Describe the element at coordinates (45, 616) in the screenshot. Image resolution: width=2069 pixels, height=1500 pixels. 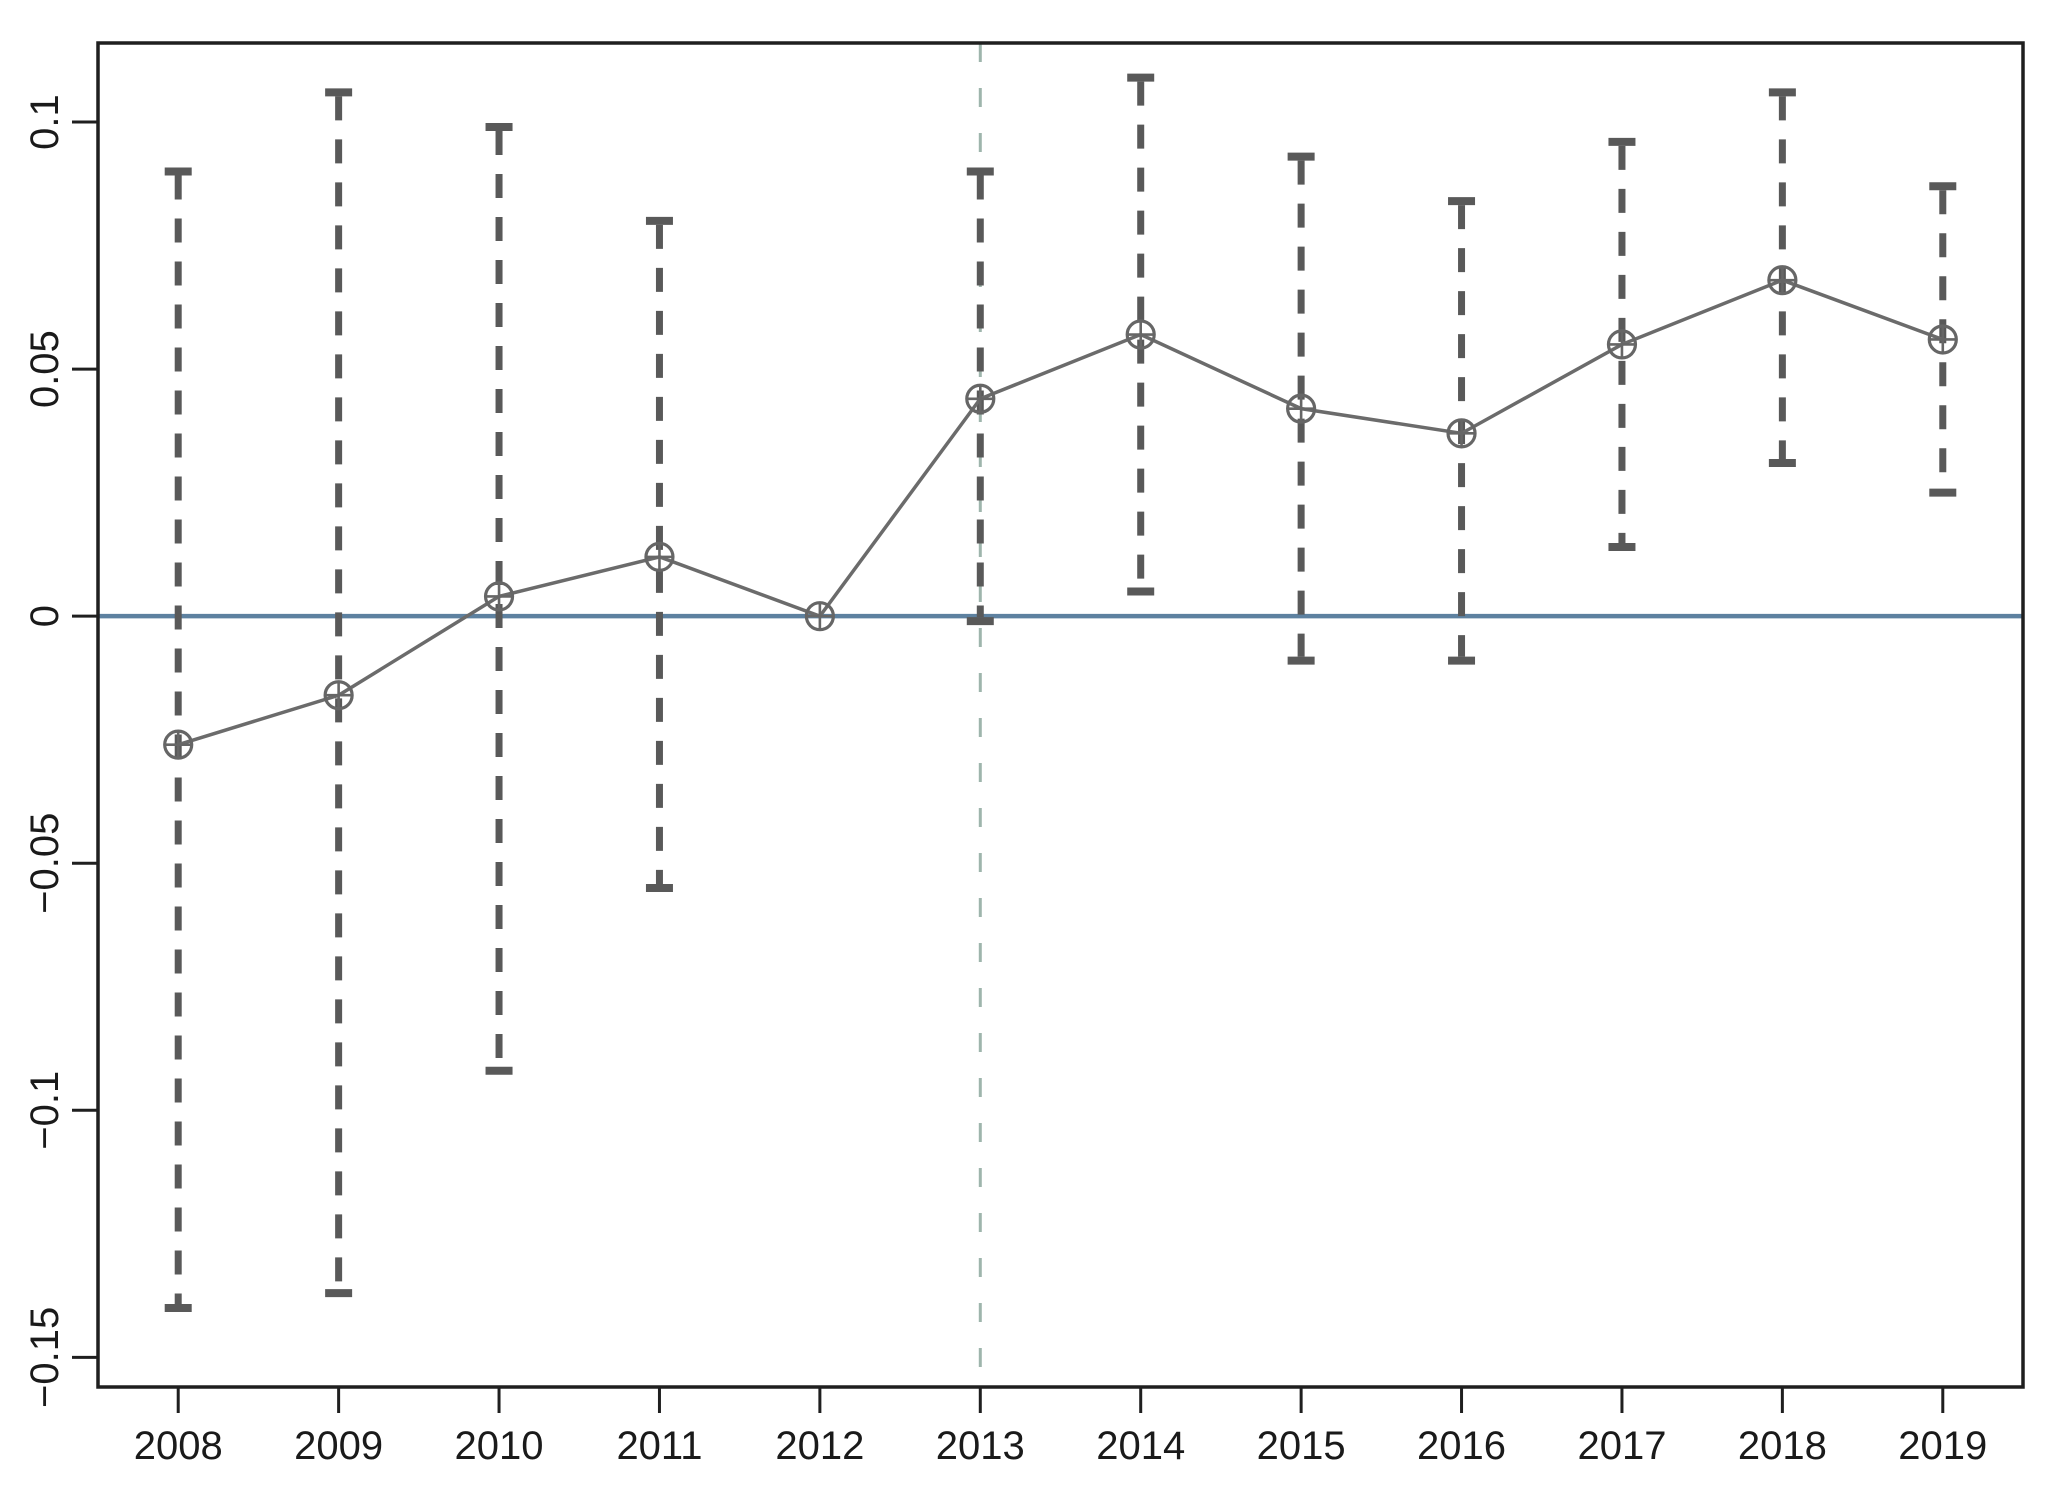
I see `y-tick-label-0: 0` at that location.